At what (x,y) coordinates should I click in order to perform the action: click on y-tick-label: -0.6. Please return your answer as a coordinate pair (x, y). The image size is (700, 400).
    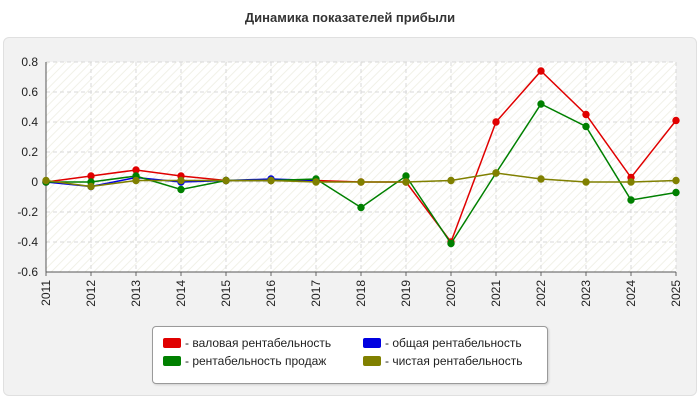
    Looking at the image, I should click on (27, 272).